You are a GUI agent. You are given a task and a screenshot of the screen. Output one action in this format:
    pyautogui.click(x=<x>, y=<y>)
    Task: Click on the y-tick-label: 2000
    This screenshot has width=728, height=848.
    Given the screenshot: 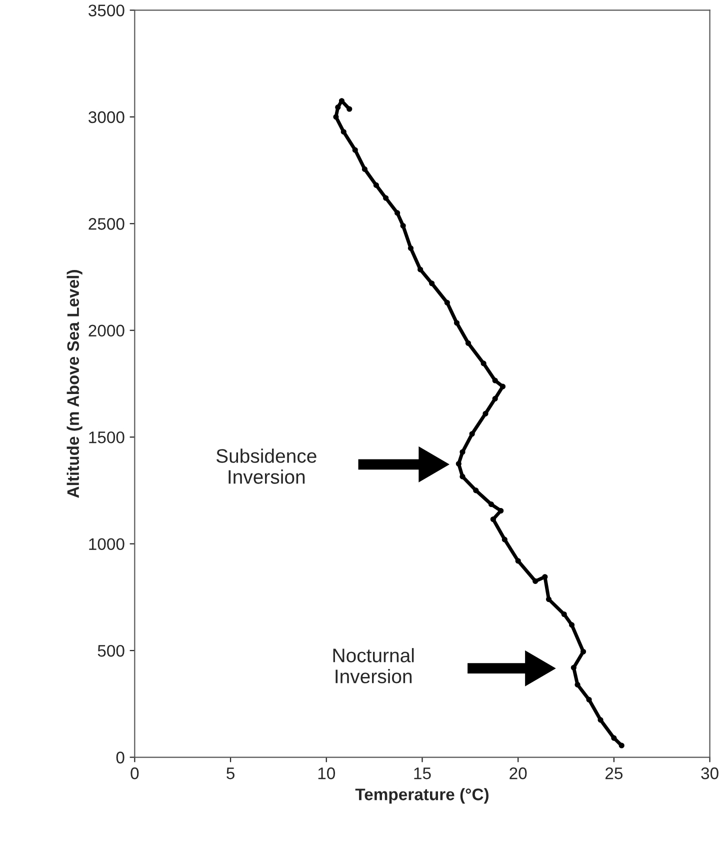 What is the action you would take?
    pyautogui.click(x=106, y=330)
    